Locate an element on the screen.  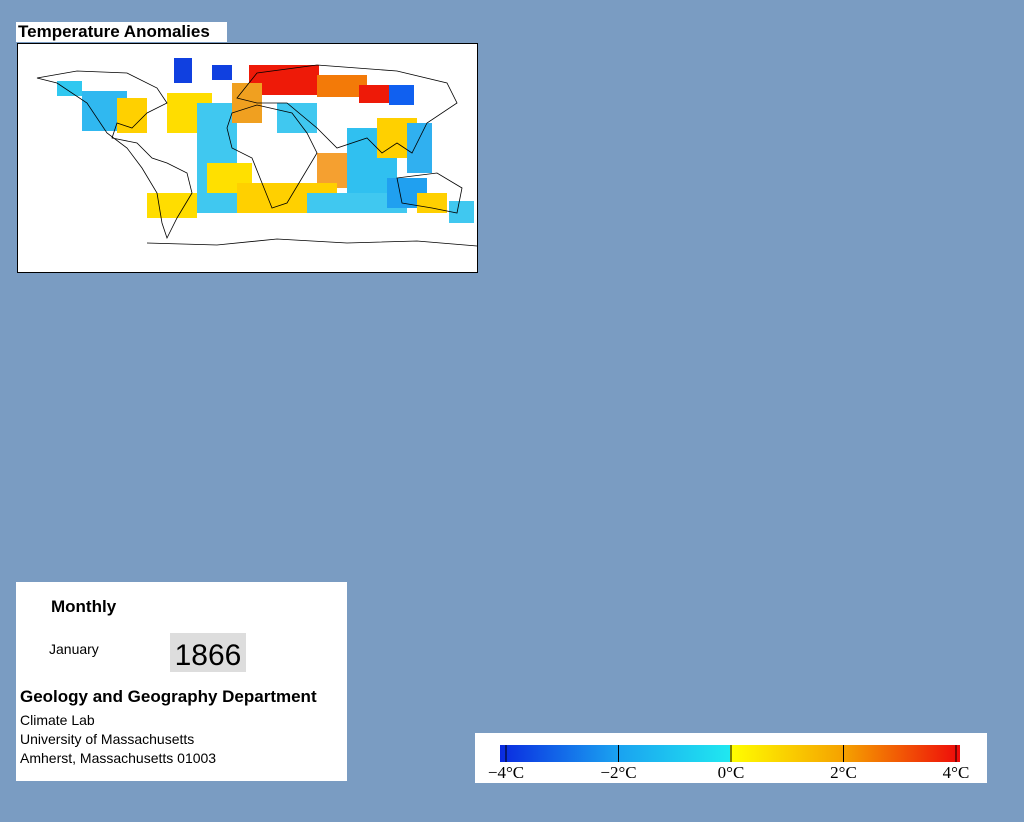
map-title: Temperature Anomalies is located at coordinates (121, 32).